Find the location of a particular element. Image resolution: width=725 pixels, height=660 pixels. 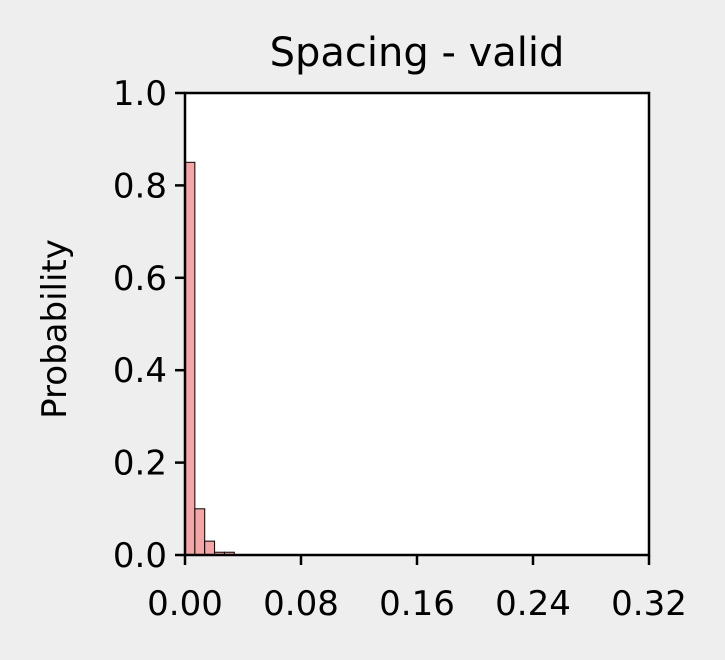

x-tick-label: 0.08 is located at coordinates (301, 604).